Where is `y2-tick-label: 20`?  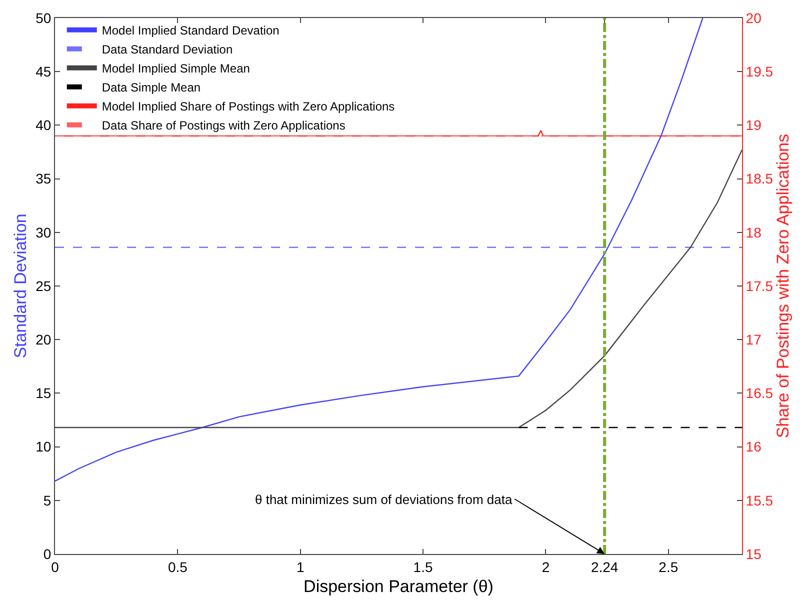 y2-tick-label: 20 is located at coordinates (754, 18).